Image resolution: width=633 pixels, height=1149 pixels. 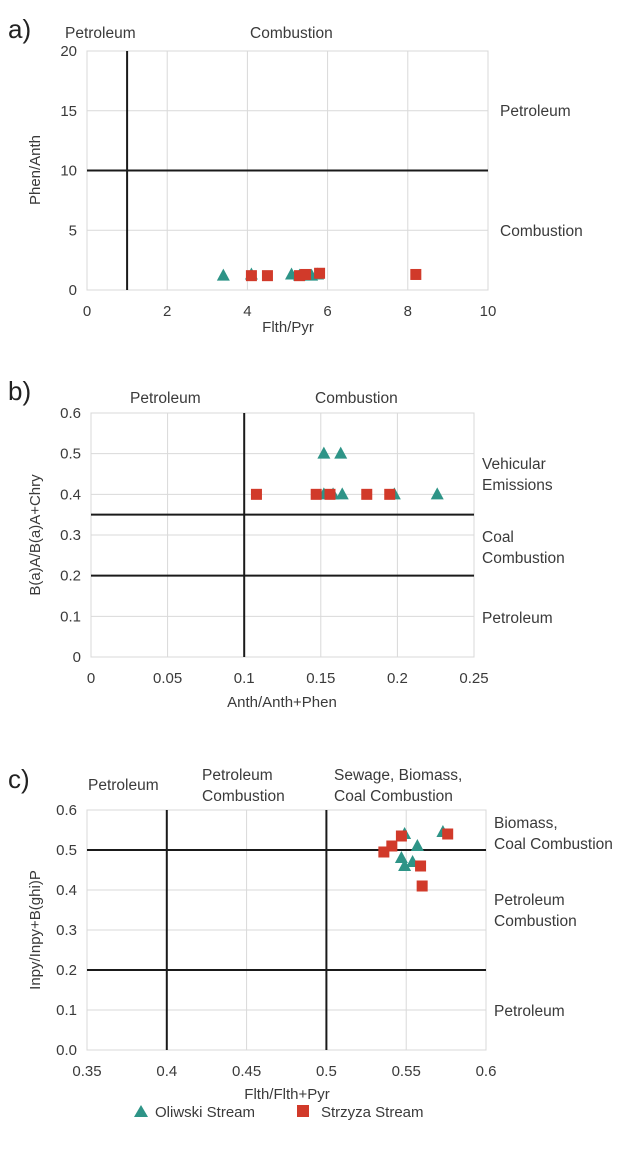 I want to click on chart-b-region-label-top-left: Petroleum, so click(x=165, y=398).